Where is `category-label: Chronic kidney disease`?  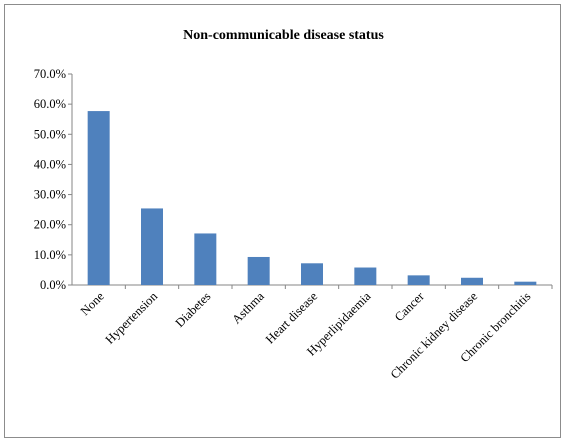
category-label: Chronic kidney disease is located at coordinates (434, 335).